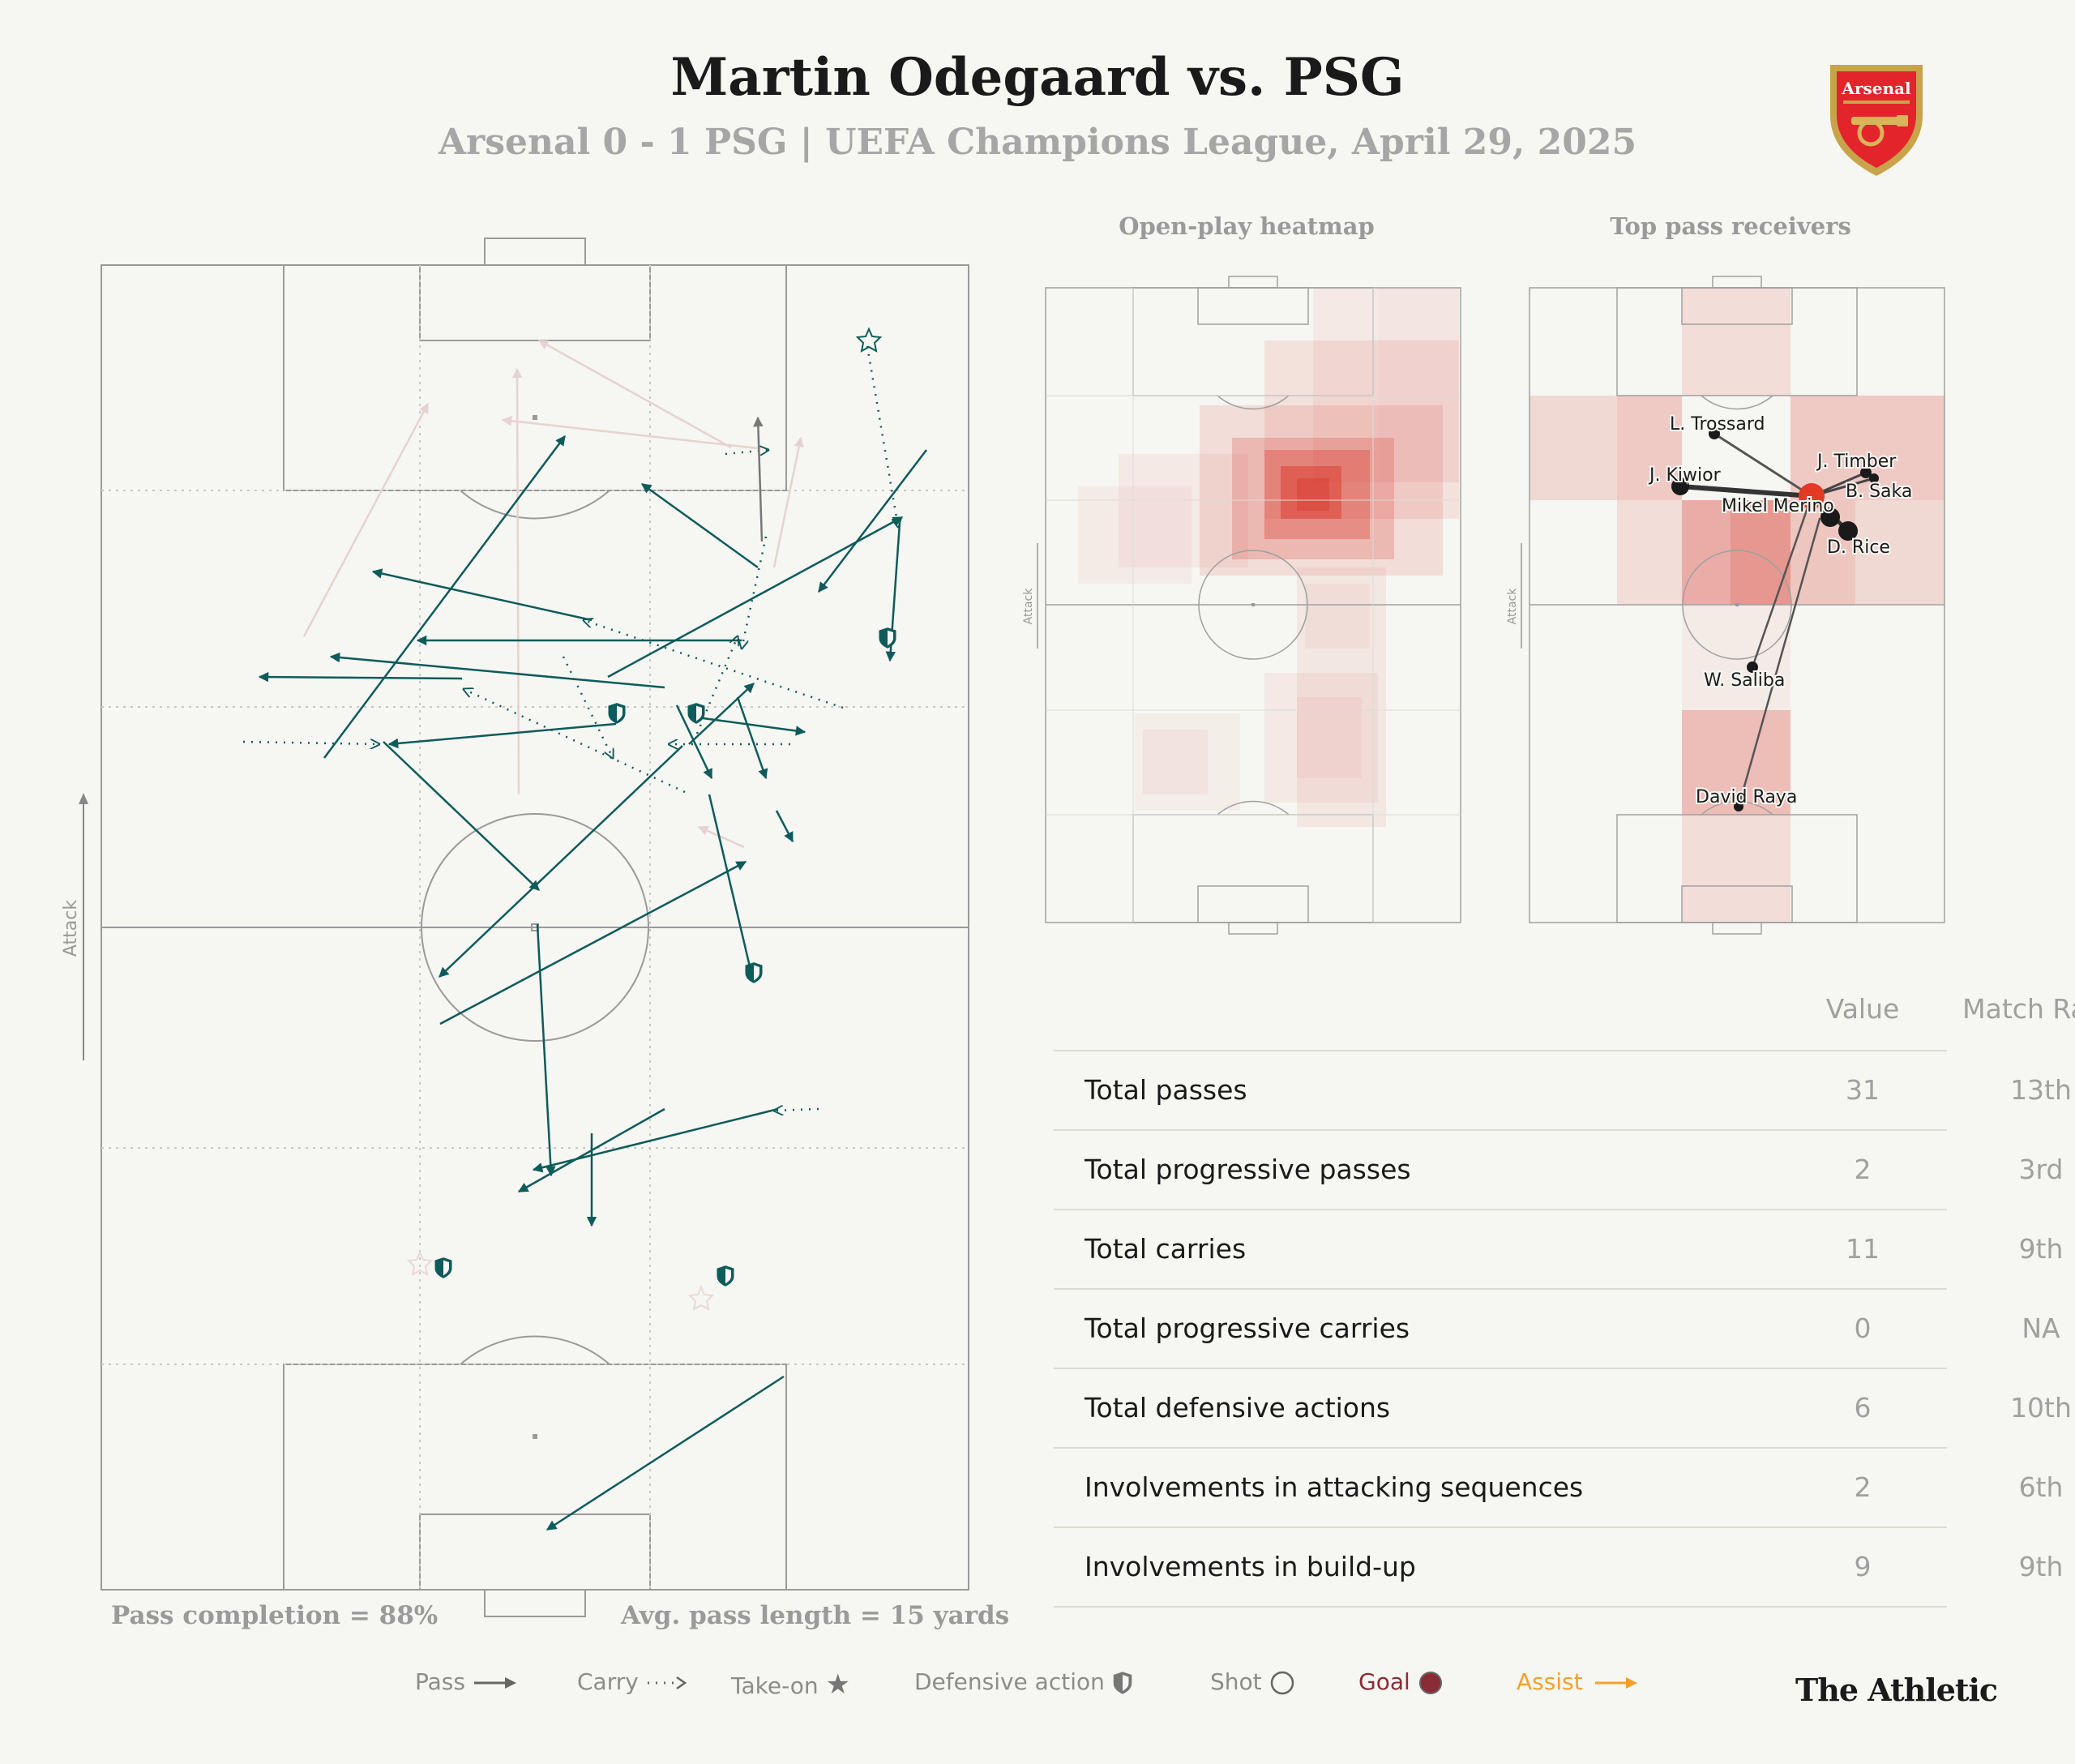 This screenshot has height=1764, width=2075. What do you see at coordinates (665, 957) in the screenshot?
I see `defensive-actions` at bounding box center [665, 957].